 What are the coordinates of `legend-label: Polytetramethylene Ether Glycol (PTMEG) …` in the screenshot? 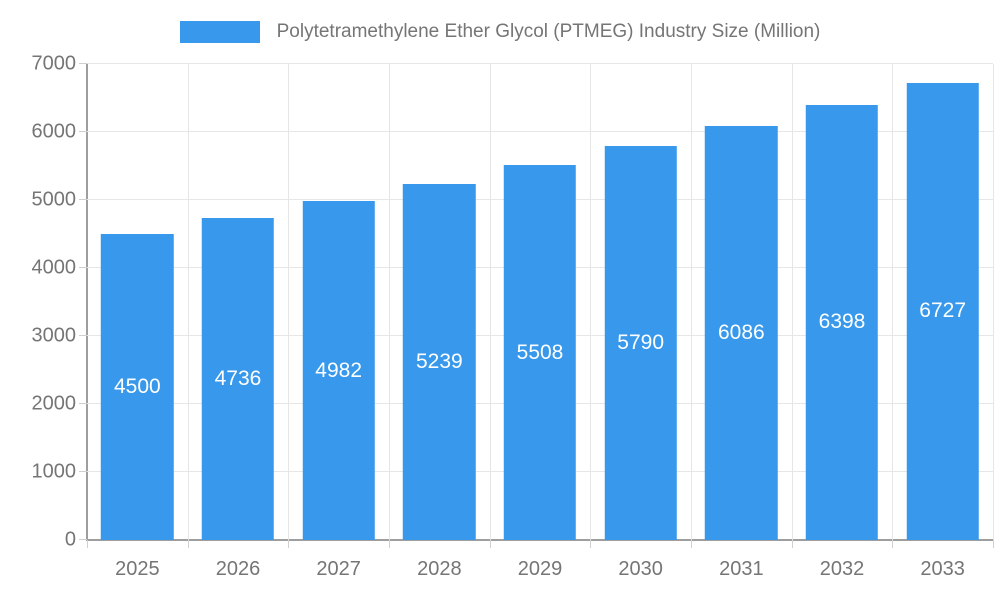 It's located at (548, 31).